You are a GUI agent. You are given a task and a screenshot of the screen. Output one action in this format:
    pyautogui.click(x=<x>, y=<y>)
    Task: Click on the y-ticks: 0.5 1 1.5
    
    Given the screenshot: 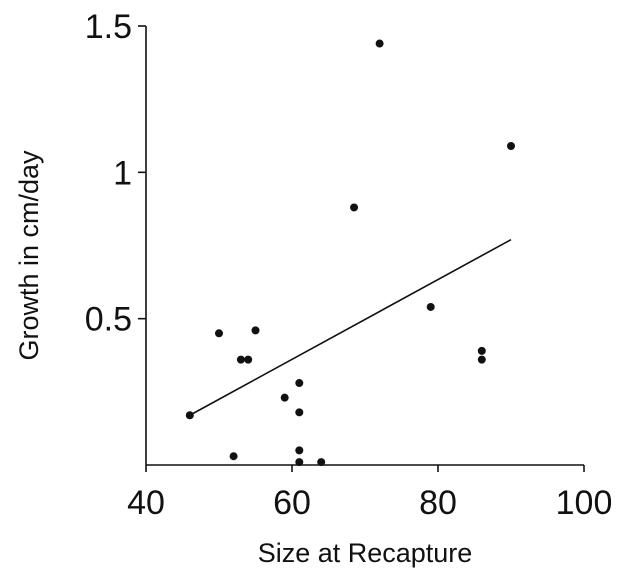 What is the action you would take?
    pyautogui.click(x=115, y=173)
    